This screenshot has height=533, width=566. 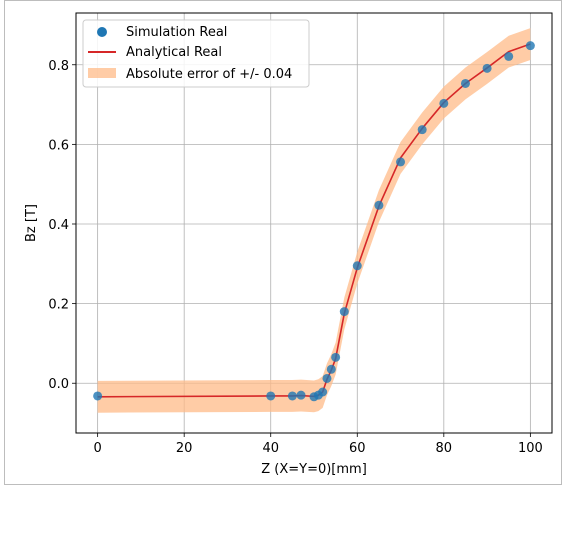 What do you see at coordinates (270, 448) in the screenshot?
I see `x-tick-label: 40` at bounding box center [270, 448].